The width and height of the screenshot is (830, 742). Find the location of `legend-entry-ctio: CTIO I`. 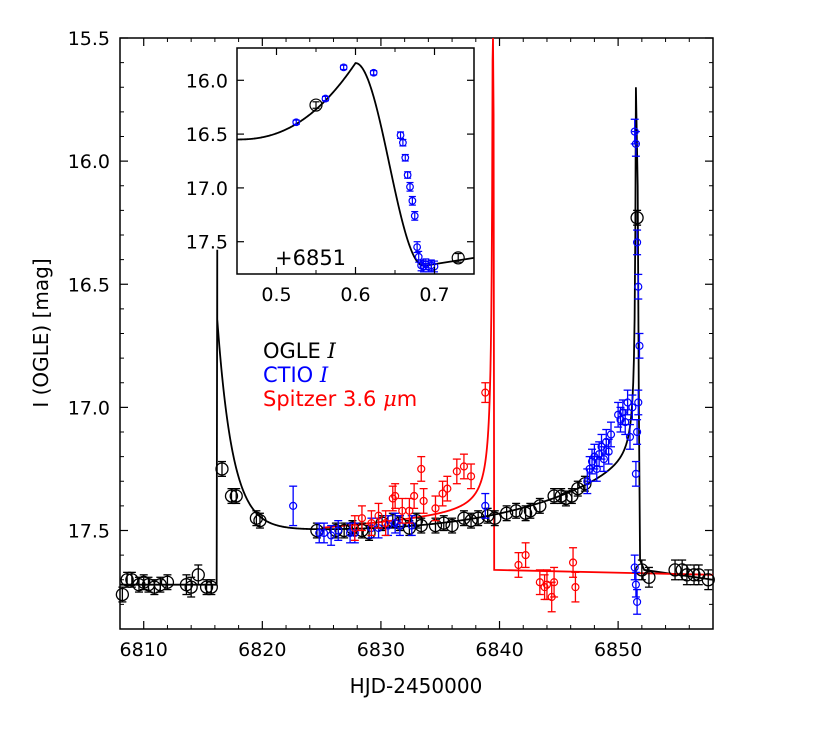

legend-entry-ctio: CTIO I is located at coordinates (296, 375).